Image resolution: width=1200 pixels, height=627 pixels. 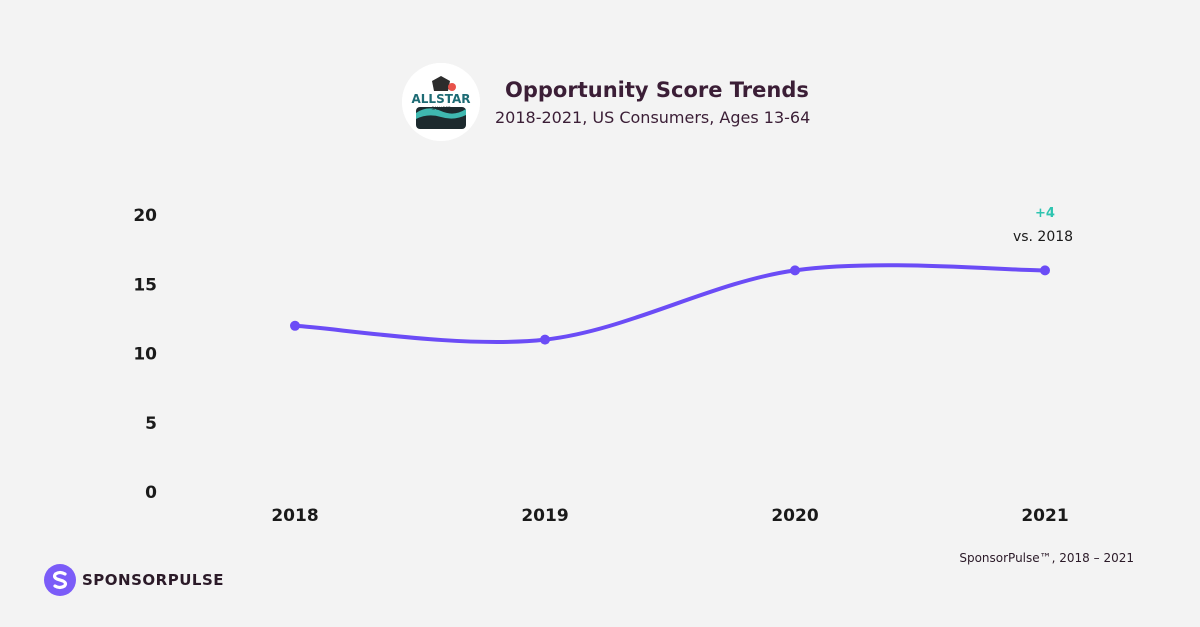 I want to click on x-tick-label: 2021, so click(x=1044, y=516).